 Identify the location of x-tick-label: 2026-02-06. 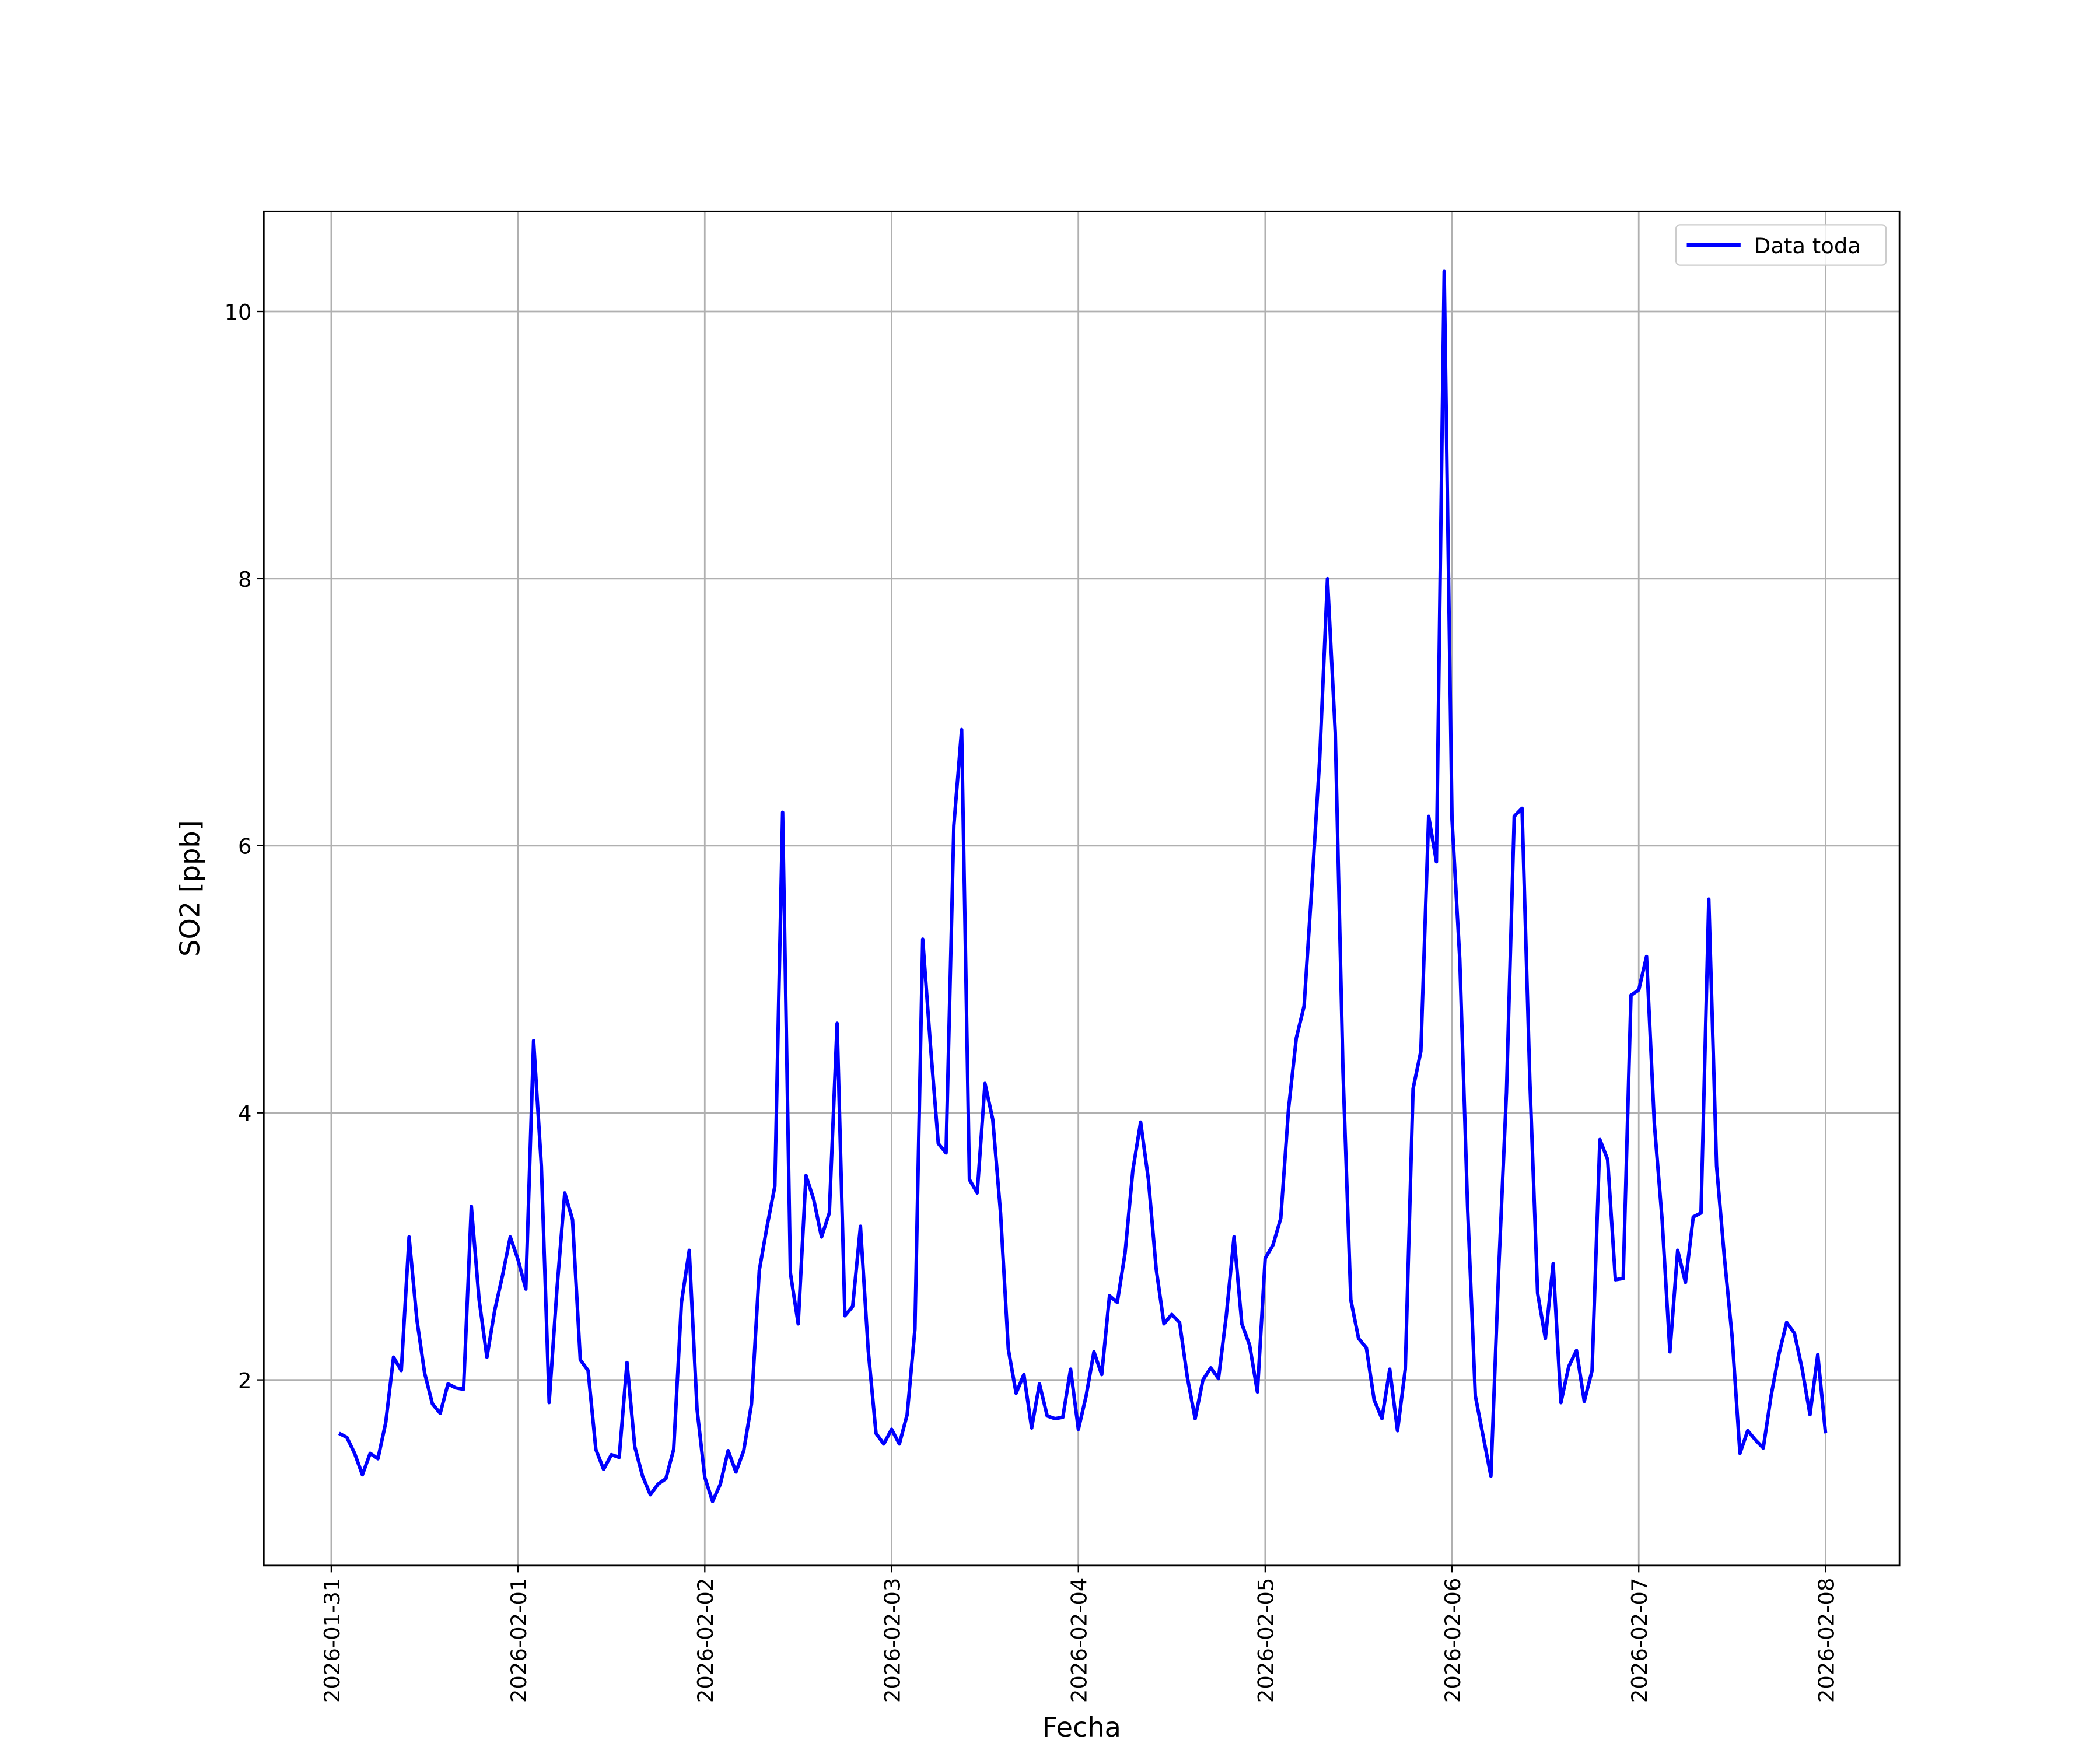
(1452, 1640).